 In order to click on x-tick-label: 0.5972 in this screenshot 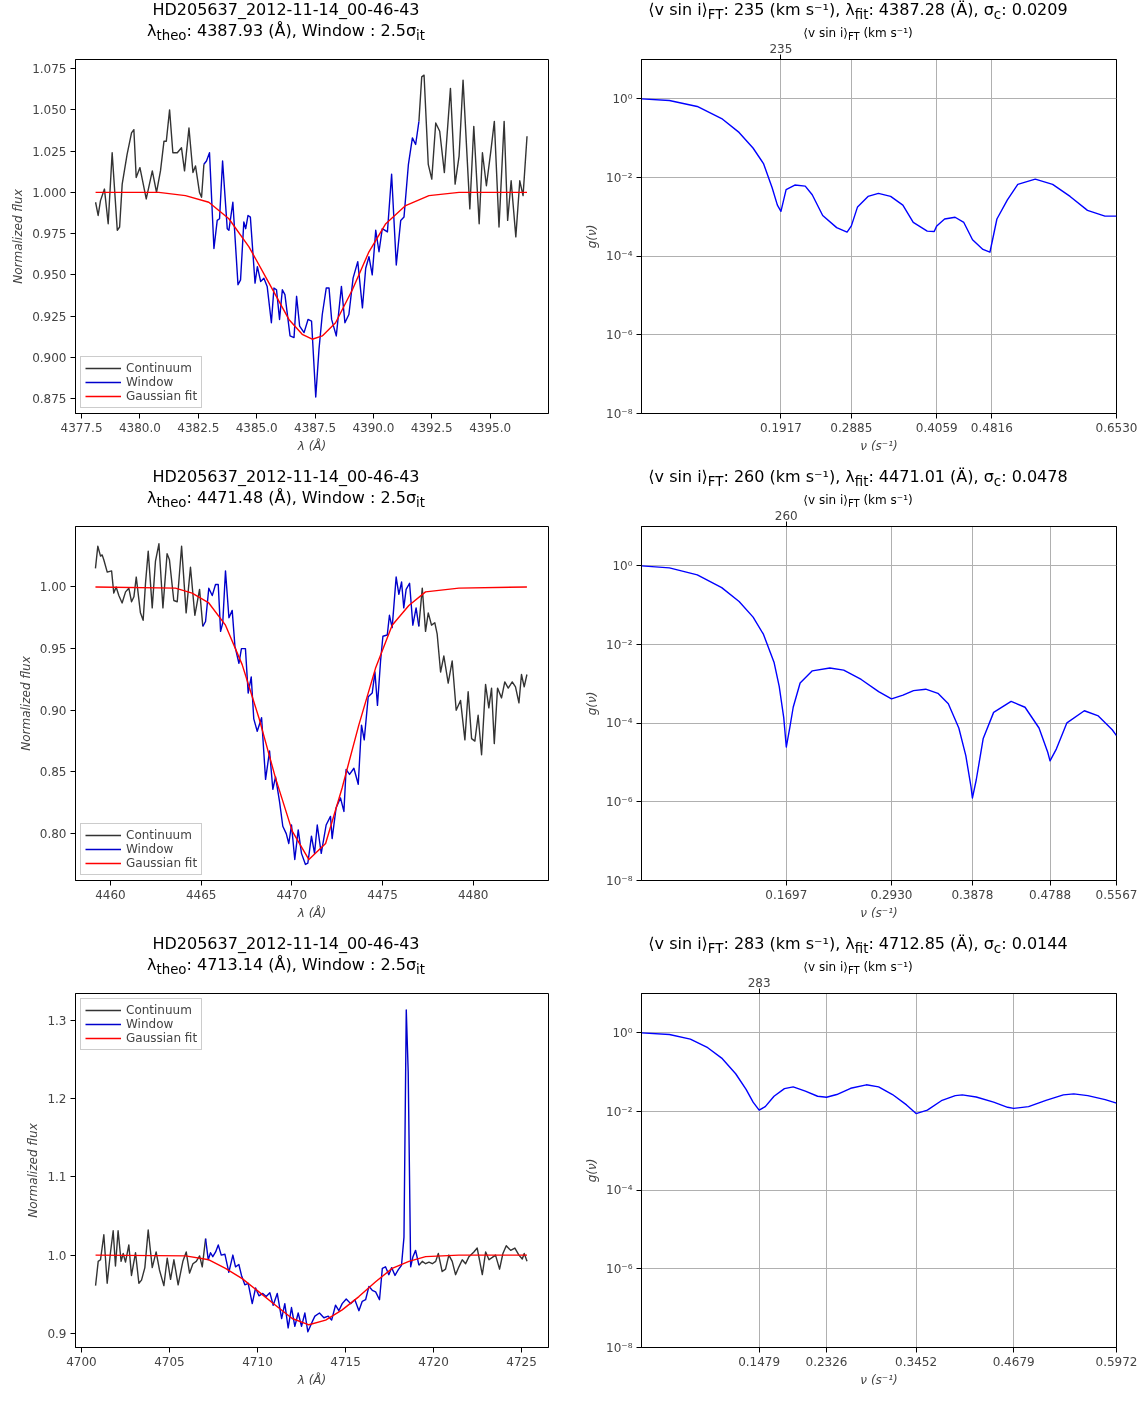, I will do `click(1116, 1361)`.